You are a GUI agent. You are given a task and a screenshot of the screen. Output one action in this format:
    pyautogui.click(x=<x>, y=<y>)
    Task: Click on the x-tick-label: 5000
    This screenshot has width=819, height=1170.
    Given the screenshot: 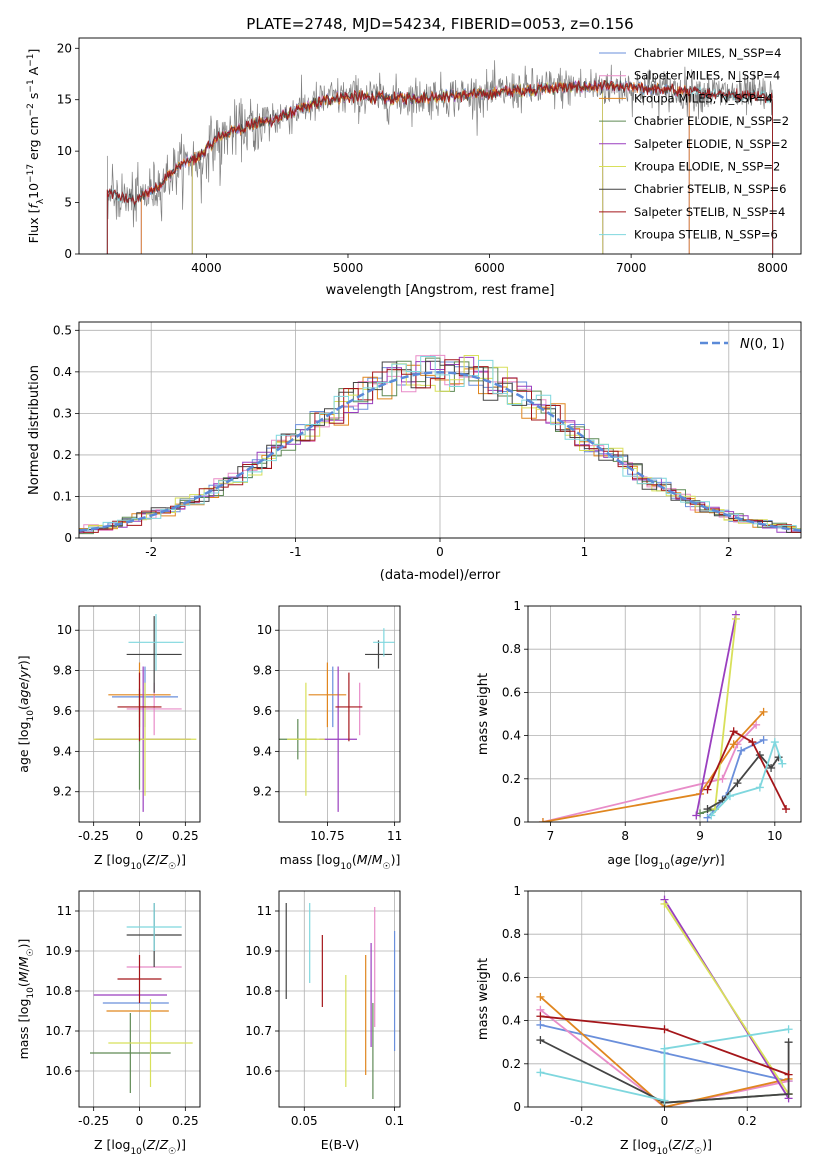 What is the action you would take?
    pyautogui.click(x=348, y=268)
    